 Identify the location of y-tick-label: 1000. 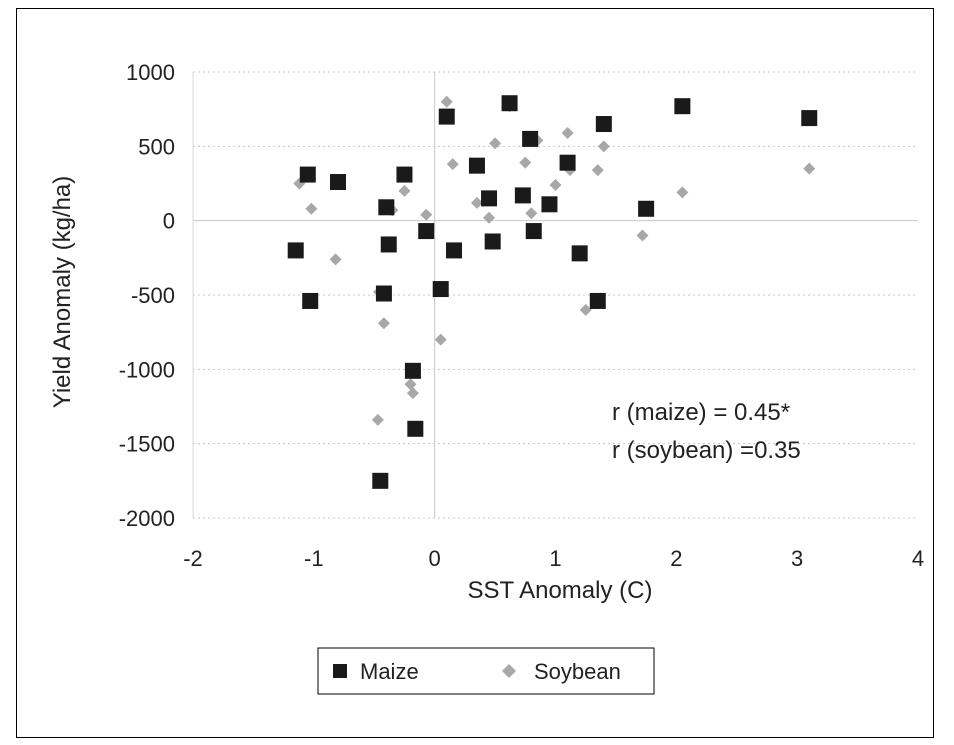
(150, 72).